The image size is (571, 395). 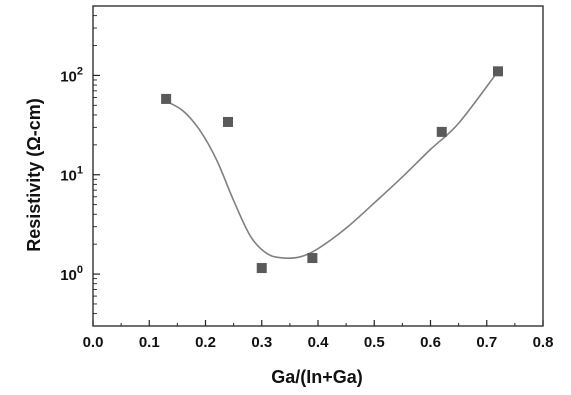 What do you see at coordinates (374, 342) in the screenshot?
I see `x-tick-label: 0.5` at bounding box center [374, 342].